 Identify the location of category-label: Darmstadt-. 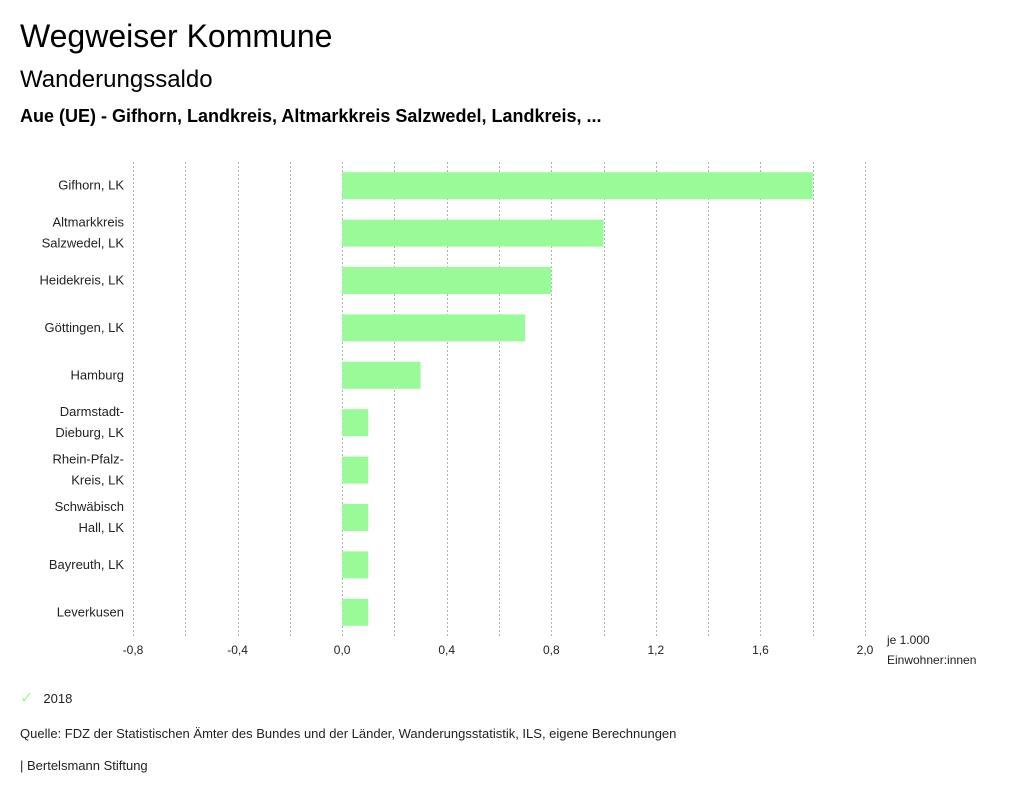
(92, 411).